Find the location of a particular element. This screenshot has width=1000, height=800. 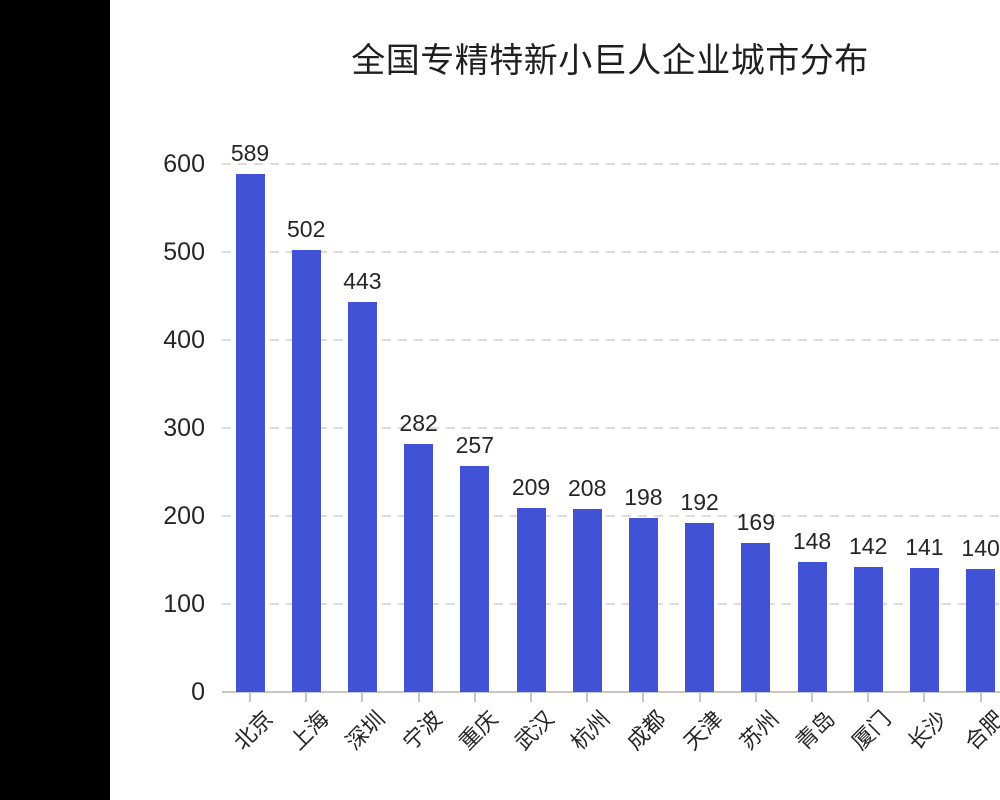

bar-长沙 is located at coordinates (924, 629).